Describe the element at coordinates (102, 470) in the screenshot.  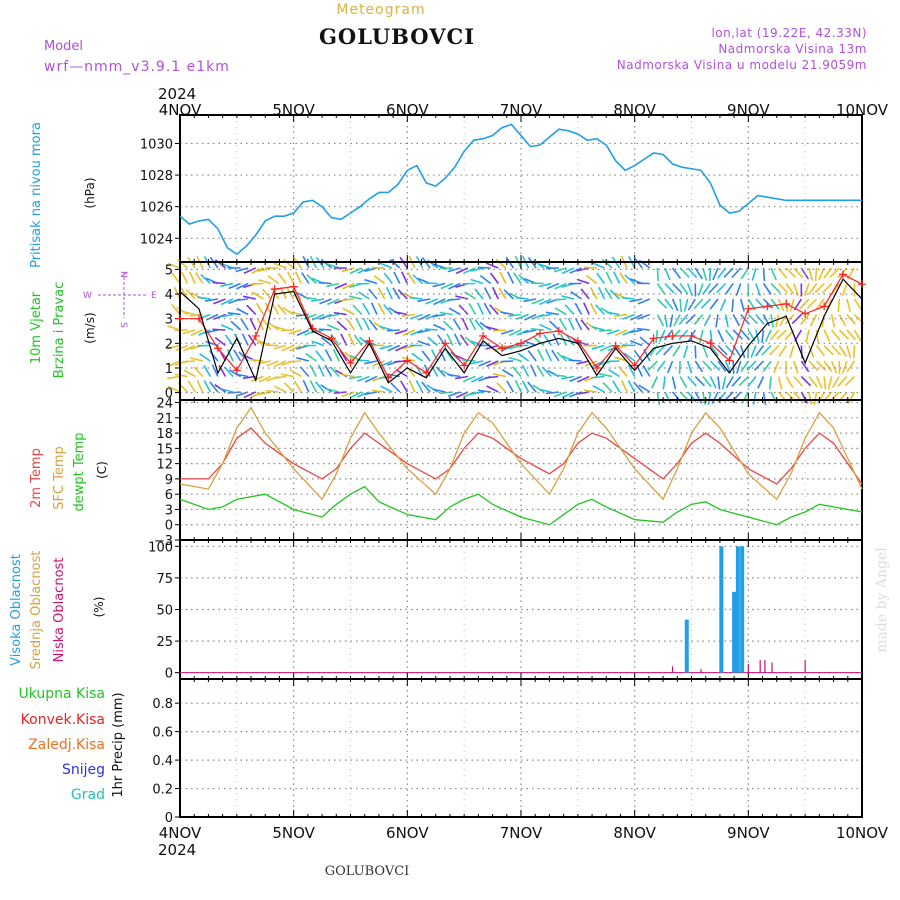
I see `temp-unit: (C)` at that location.